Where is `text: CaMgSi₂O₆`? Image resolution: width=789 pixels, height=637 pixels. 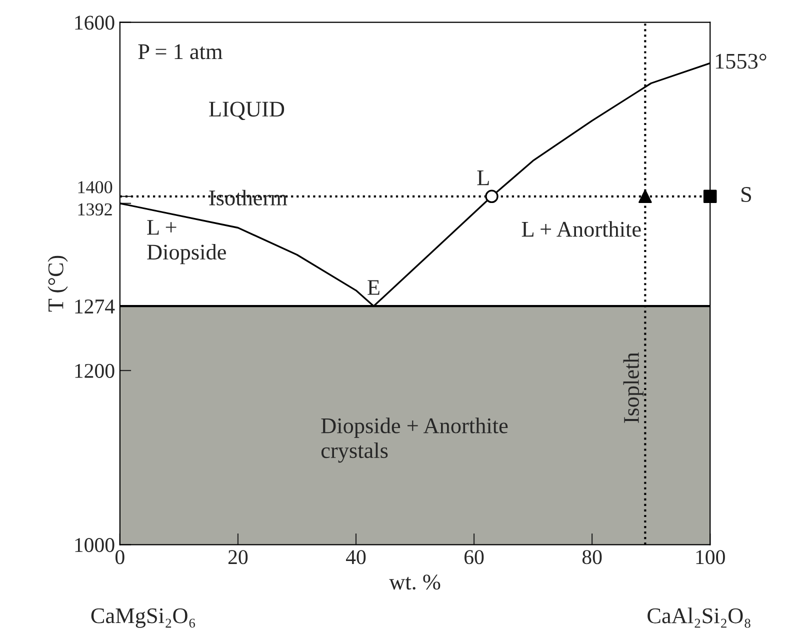 text: CaMgSi₂O₆ is located at coordinates (143, 618).